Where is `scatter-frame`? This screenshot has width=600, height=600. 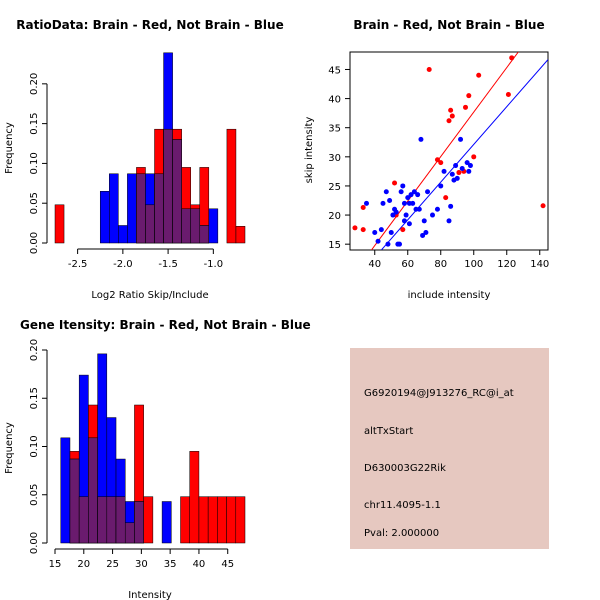
scatter-frame is located at coordinates (449, 151).